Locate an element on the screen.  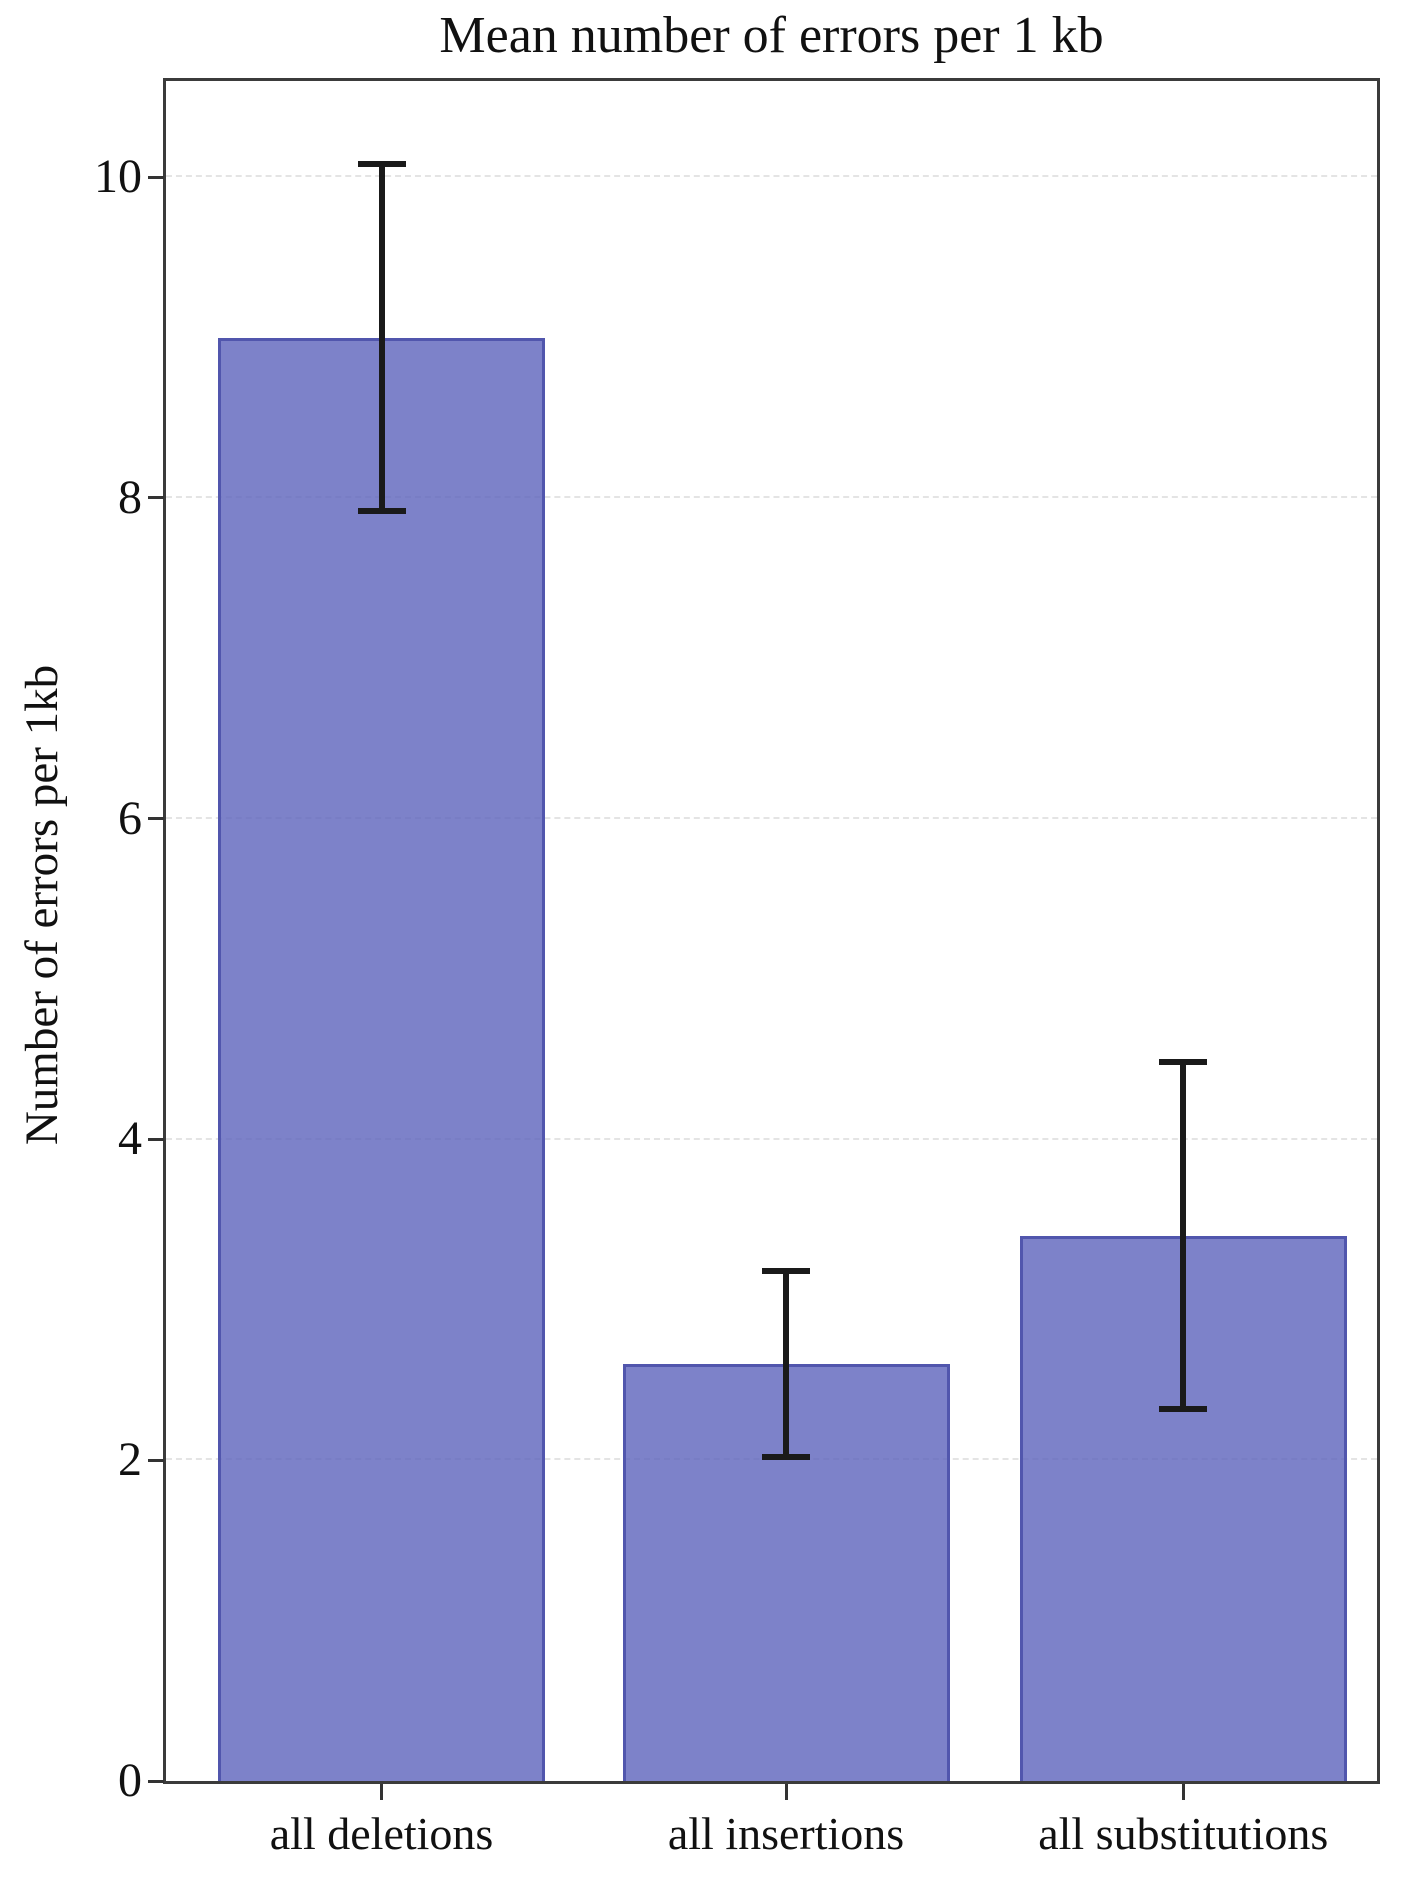
errorbar-all-deletions is located at coordinates (381, 338).